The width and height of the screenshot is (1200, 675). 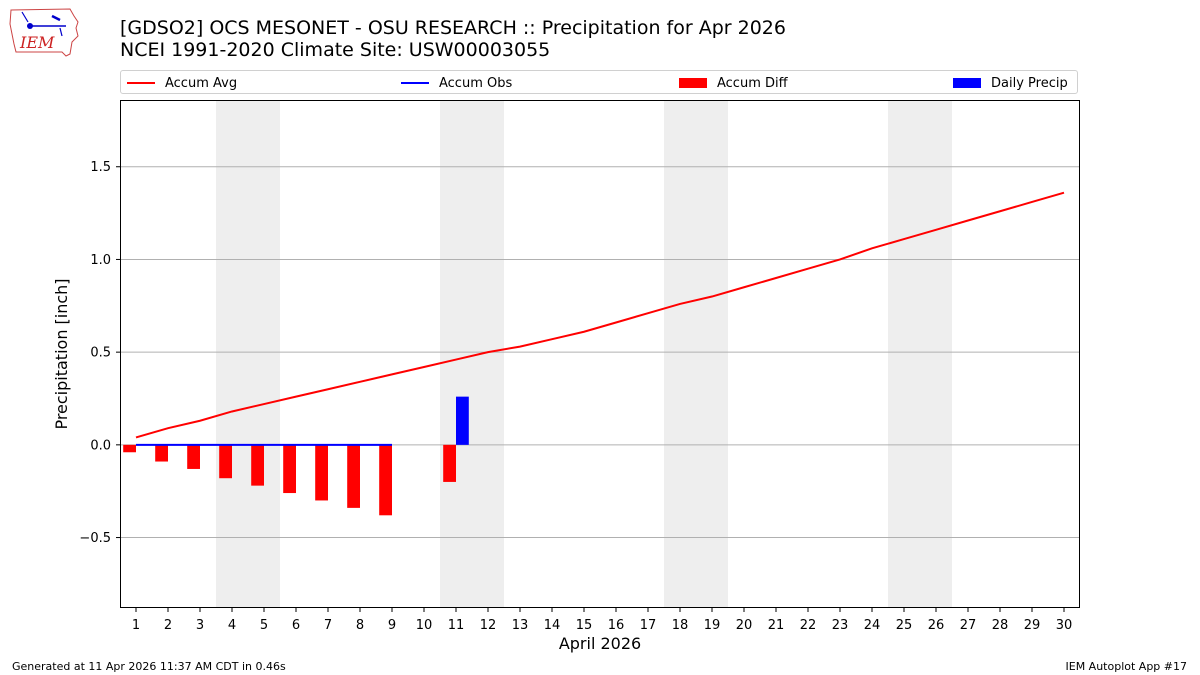 I want to click on xtick-label-25: 25, so click(x=904, y=625).